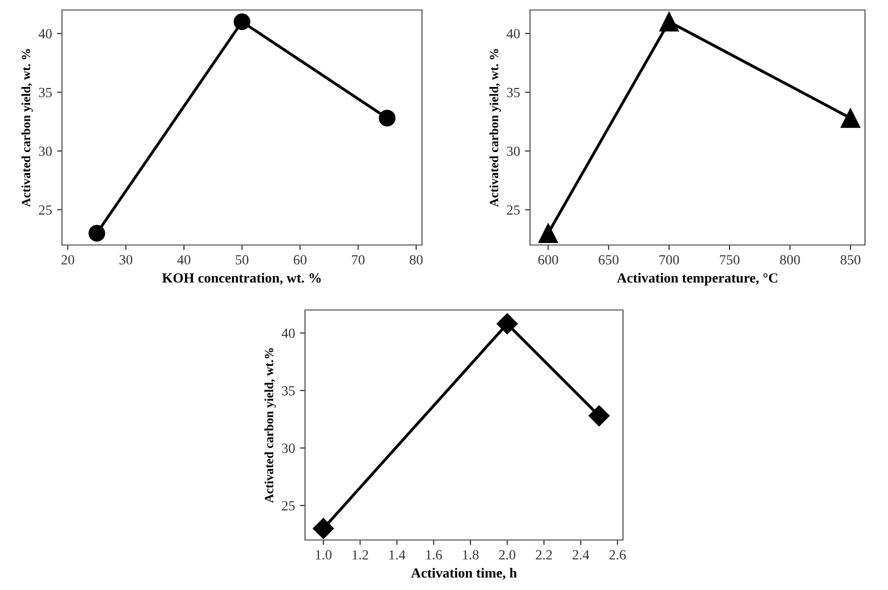 The width and height of the screenshot is (888, 590). Describe the element at coordinates (544, 555) in the screenshot. I see `x-tick-label: 2.2` at that location.